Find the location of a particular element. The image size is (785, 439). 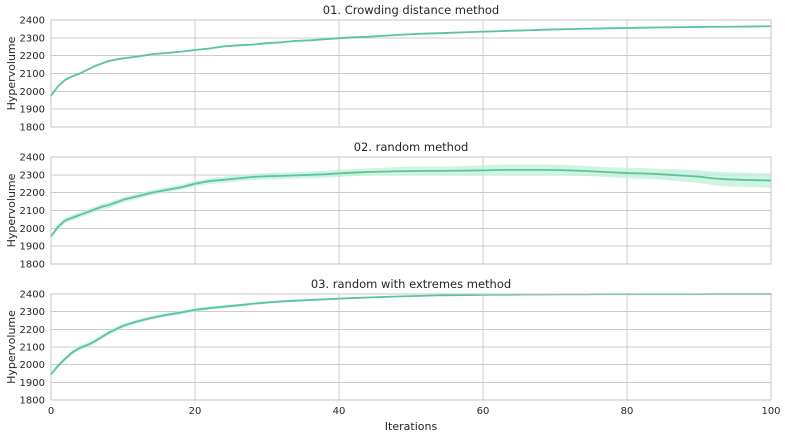

x-tick-label: 40 is located at coordinates (339, 411).